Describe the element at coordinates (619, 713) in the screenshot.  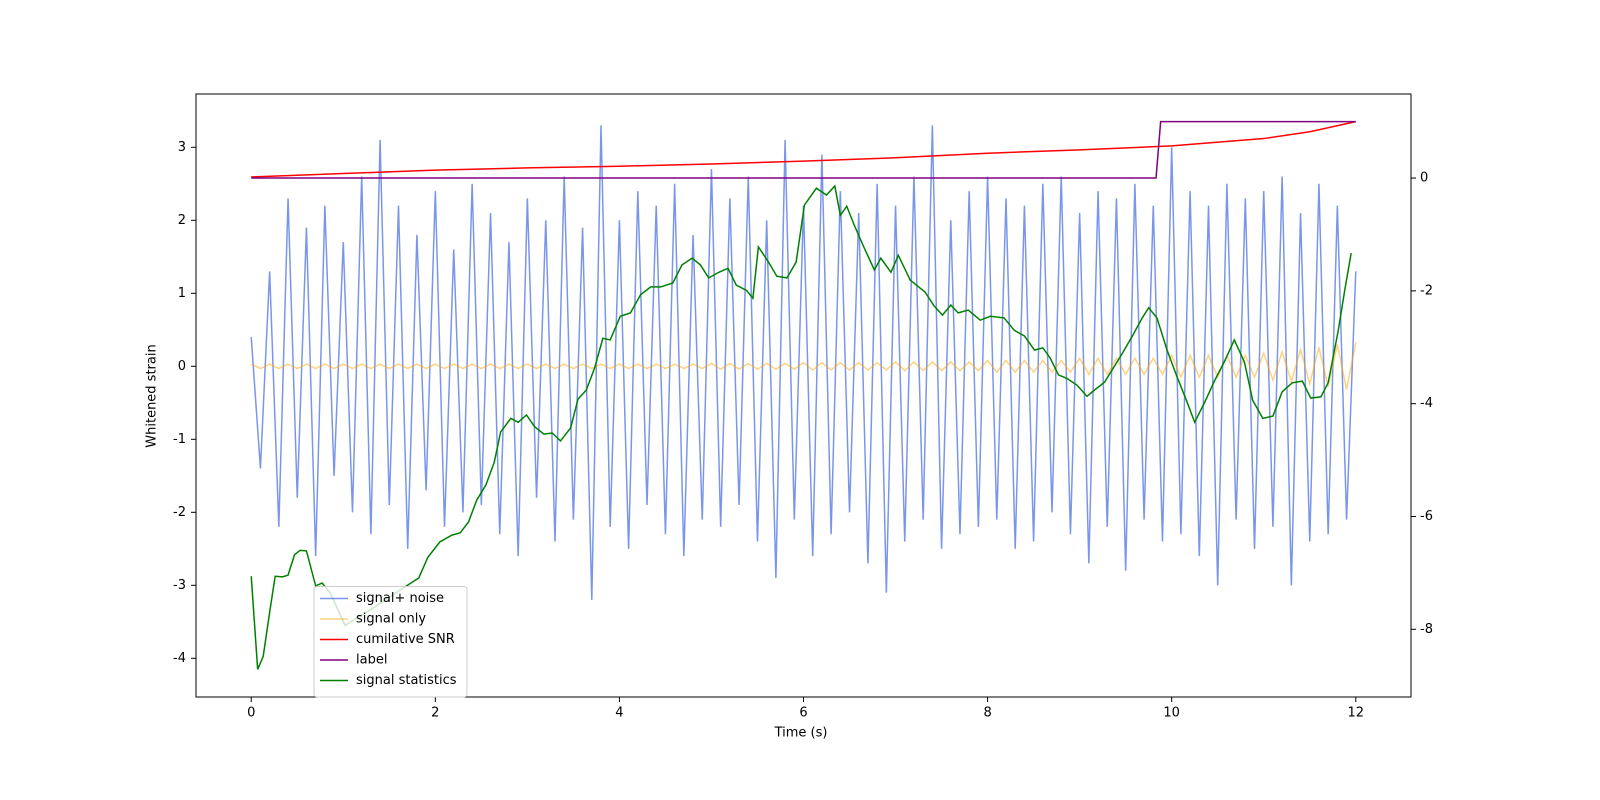
I see `x-tick-label: 4` at that location.